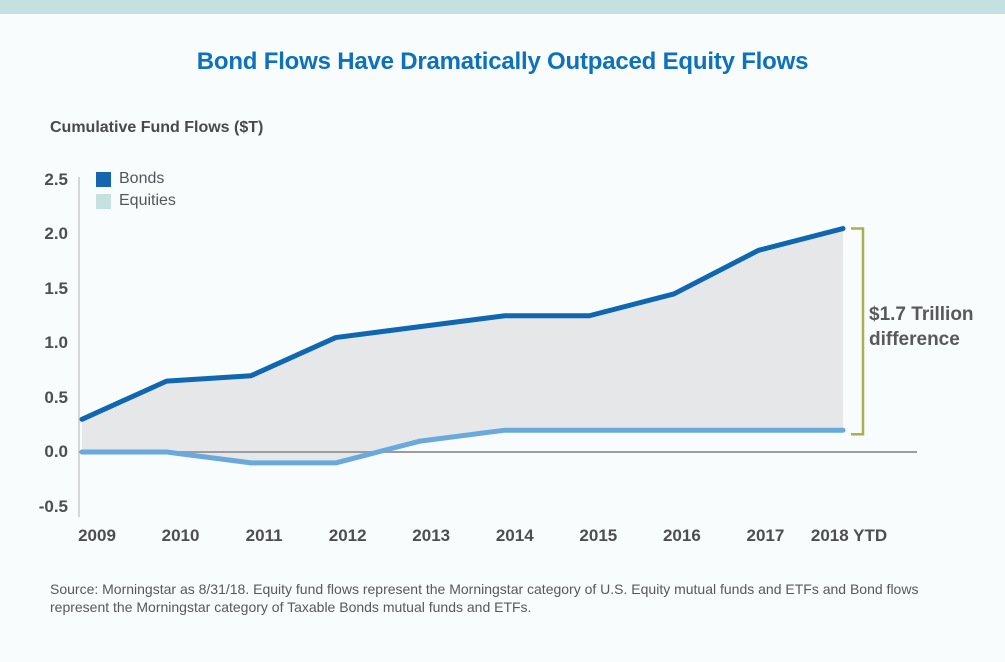 This screenshot has height=662, width=1005. I want to click on legend-label: Bonds, so click(142, 178).